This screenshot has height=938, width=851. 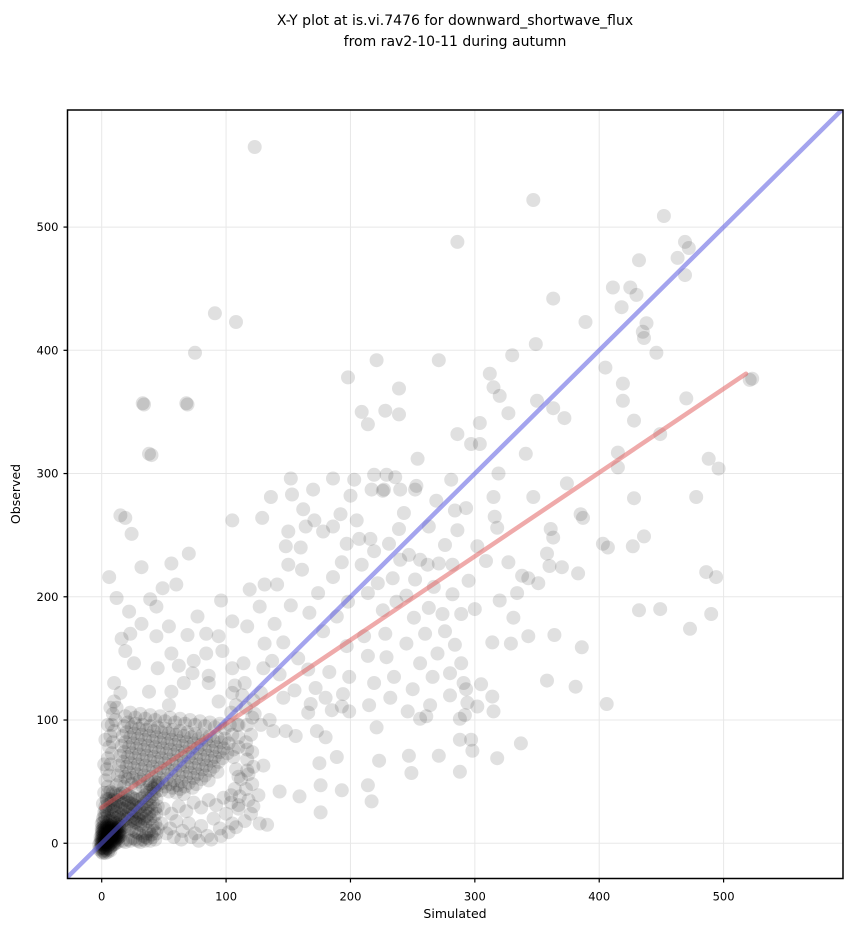 What do you see at coordinates (454, 913) in the screenshot?
I see `x-axis-label: Simulated` at bounding box center [454, 913].